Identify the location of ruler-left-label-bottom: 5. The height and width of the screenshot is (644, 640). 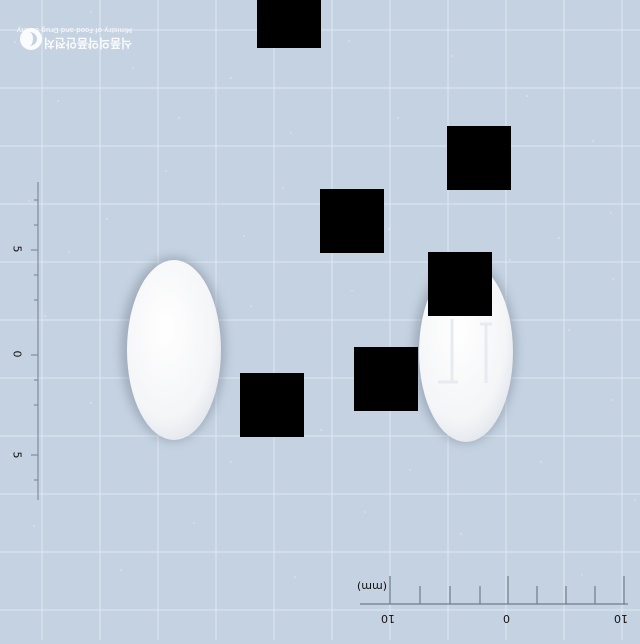
(17, 455).